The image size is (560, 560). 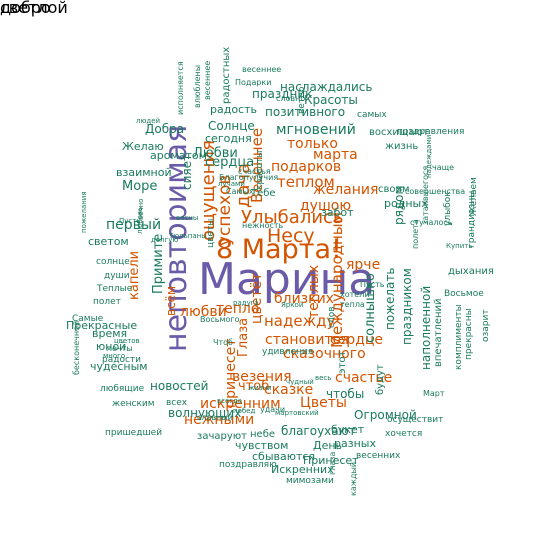 What do you see at coordinates (378, 456) in the screenshot?
I see `word-vesennikh: весенних` at bounding box center [378, 456].